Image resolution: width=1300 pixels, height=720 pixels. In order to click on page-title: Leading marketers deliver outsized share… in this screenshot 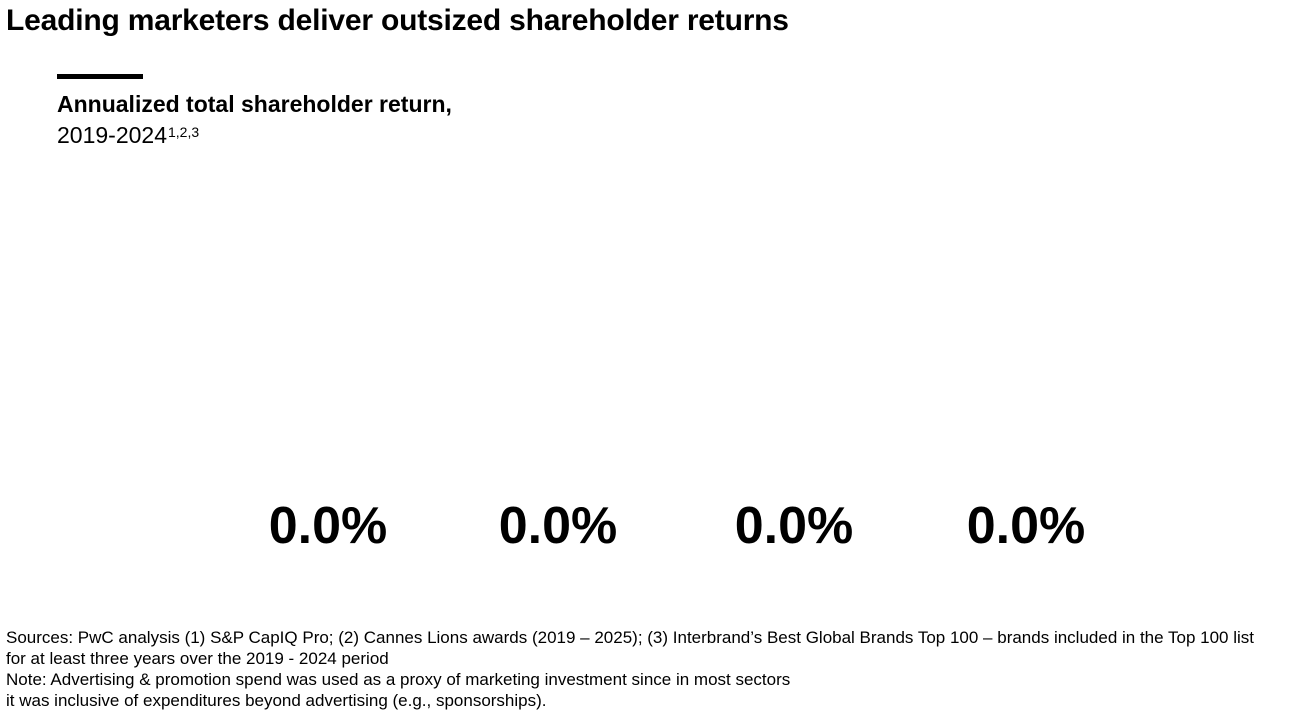, I will do `click(397, 20)`.